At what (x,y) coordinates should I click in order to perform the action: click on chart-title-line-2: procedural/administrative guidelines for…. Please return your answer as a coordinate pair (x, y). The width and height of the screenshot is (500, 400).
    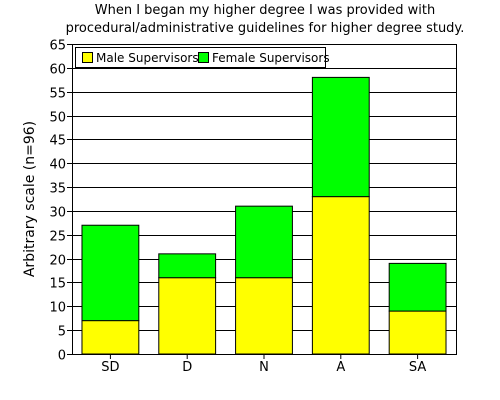
    Looking at the image, I should click on (265, 28).